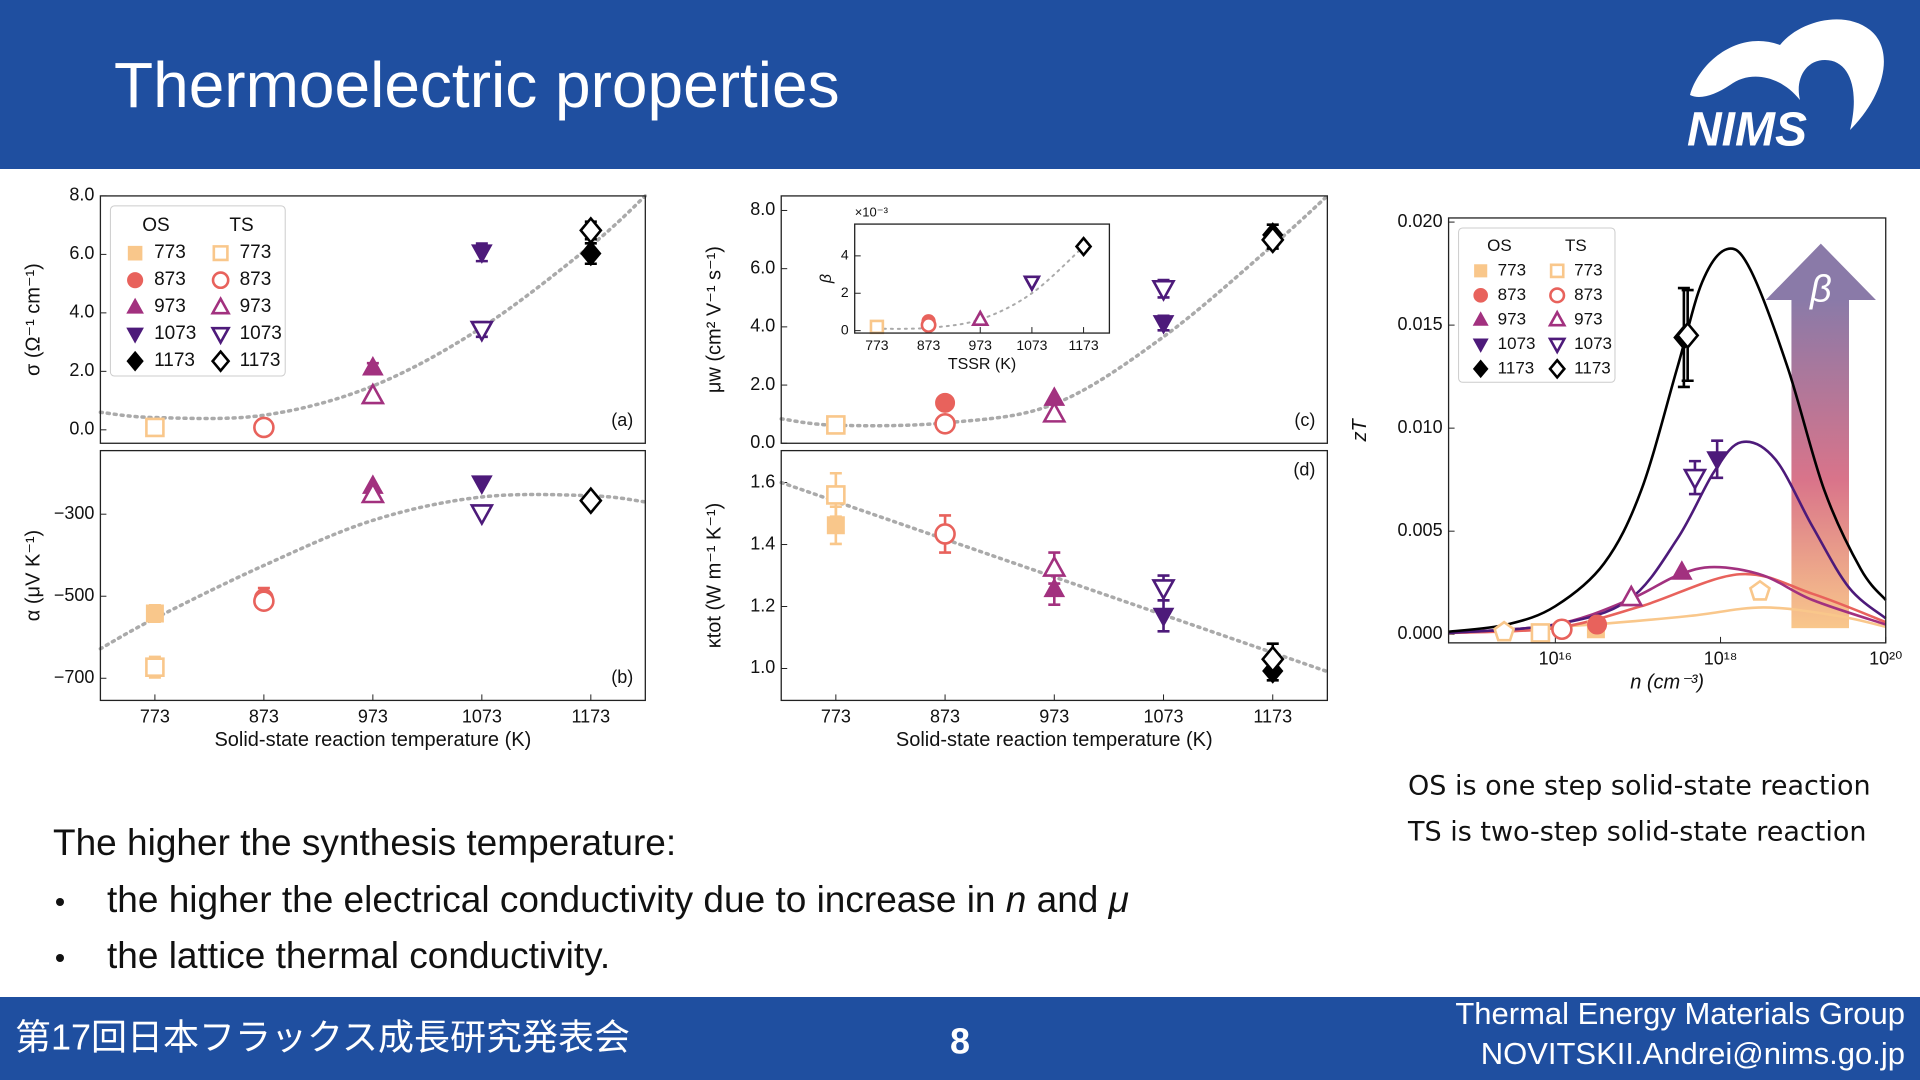 The width and height of the screenshot is (1920, 1080). Describe the element at coordinates (322, 1037) in the screenshot. I see `footer-event: 第17回日本フラックス成長研究発表会` at that location.